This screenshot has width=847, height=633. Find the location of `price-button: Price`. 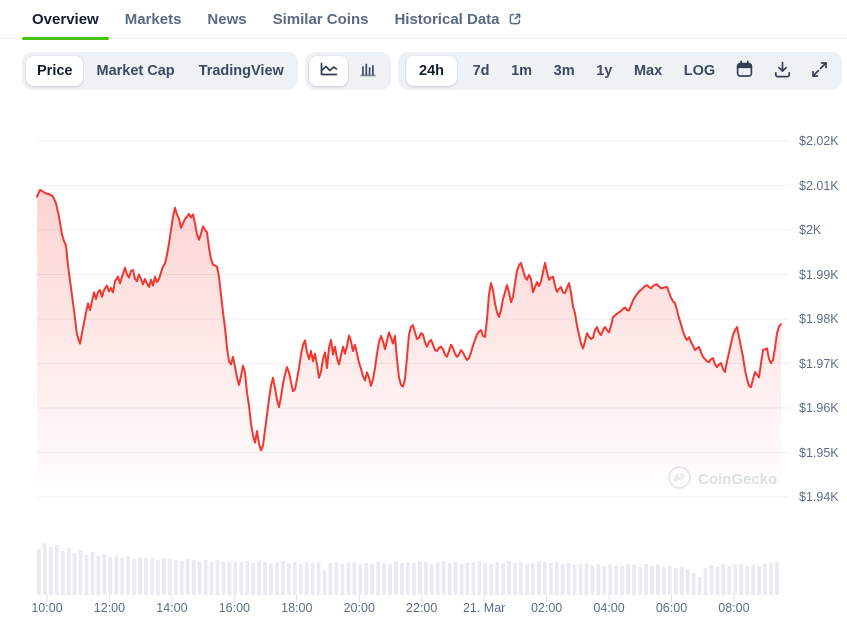

price-button: Price is located at coordinates (55, 71).